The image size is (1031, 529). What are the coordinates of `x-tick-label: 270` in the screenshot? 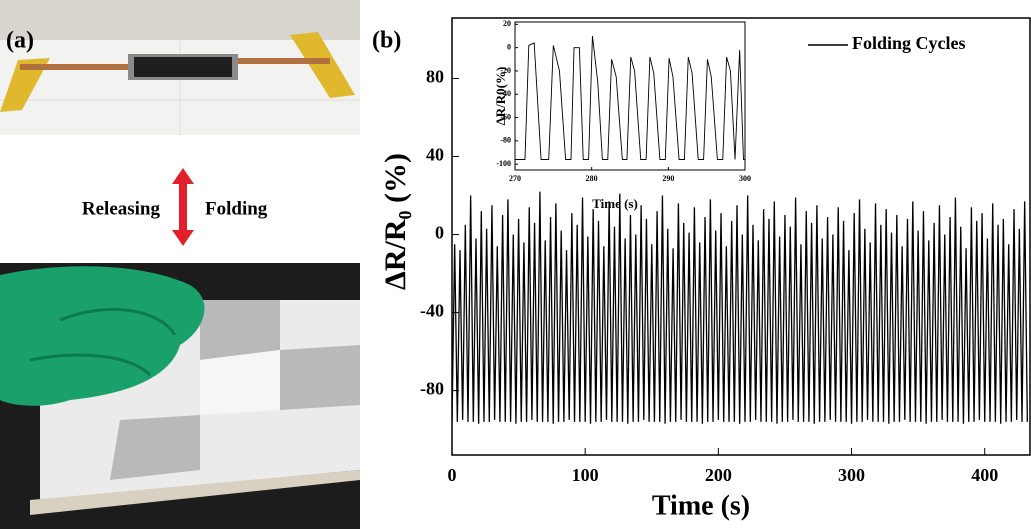 It's located at (515, 178).